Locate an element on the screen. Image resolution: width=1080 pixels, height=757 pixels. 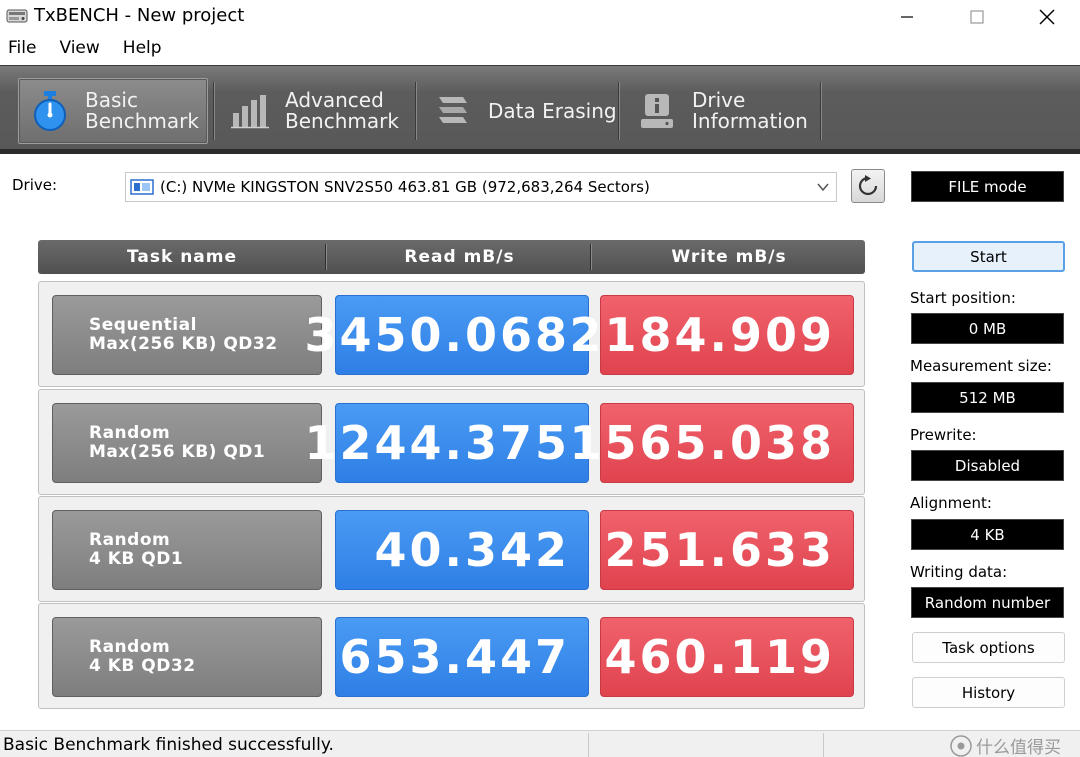
menu-help: Help is located at coordinates (142, 48).